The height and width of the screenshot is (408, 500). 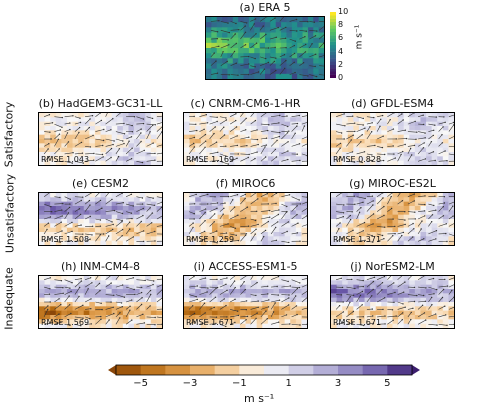 What do you see at coordinates (341, 38) in the screenshot?
I see `era5-colorbar-tick: 6` at bounding box center [341, 38].